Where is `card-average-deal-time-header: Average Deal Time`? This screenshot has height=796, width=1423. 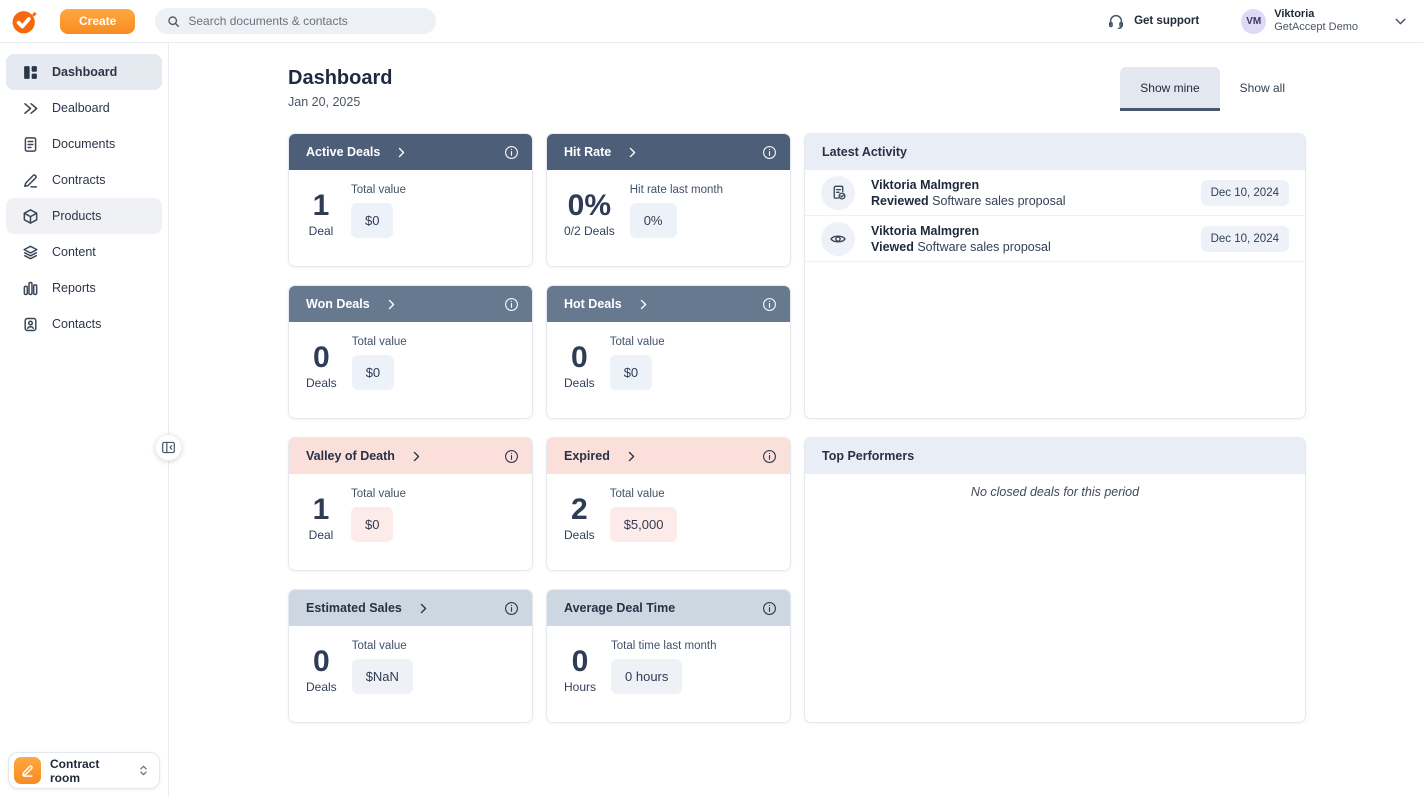 card-average-deal-time-header: Average Deal Time is located at coordinates (668, 608).